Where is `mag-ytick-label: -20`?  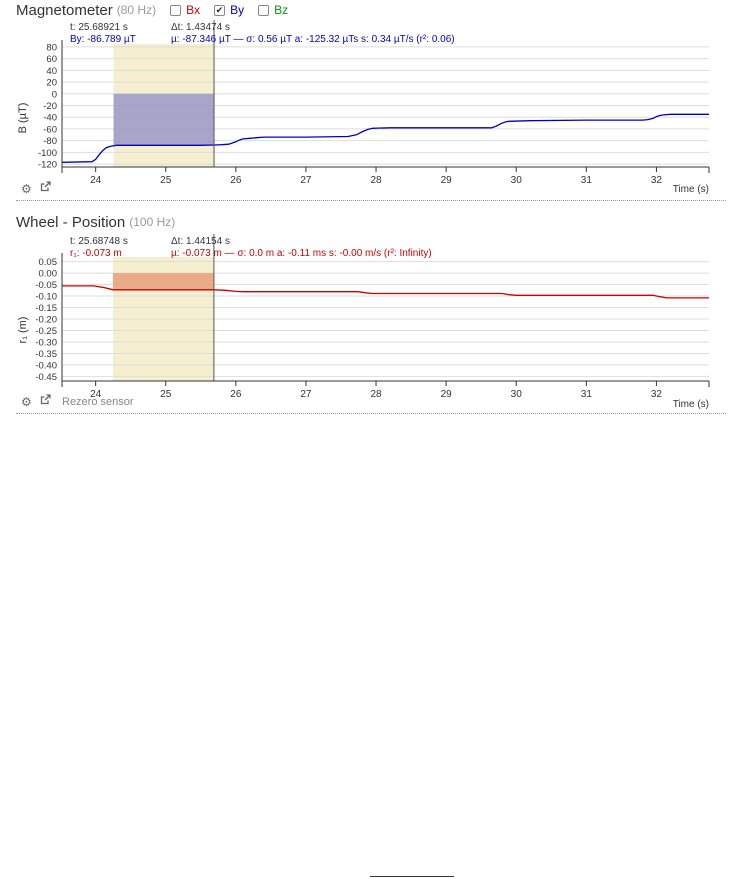
mag-ytick-label: -20 is located at coordinates (50, 106).